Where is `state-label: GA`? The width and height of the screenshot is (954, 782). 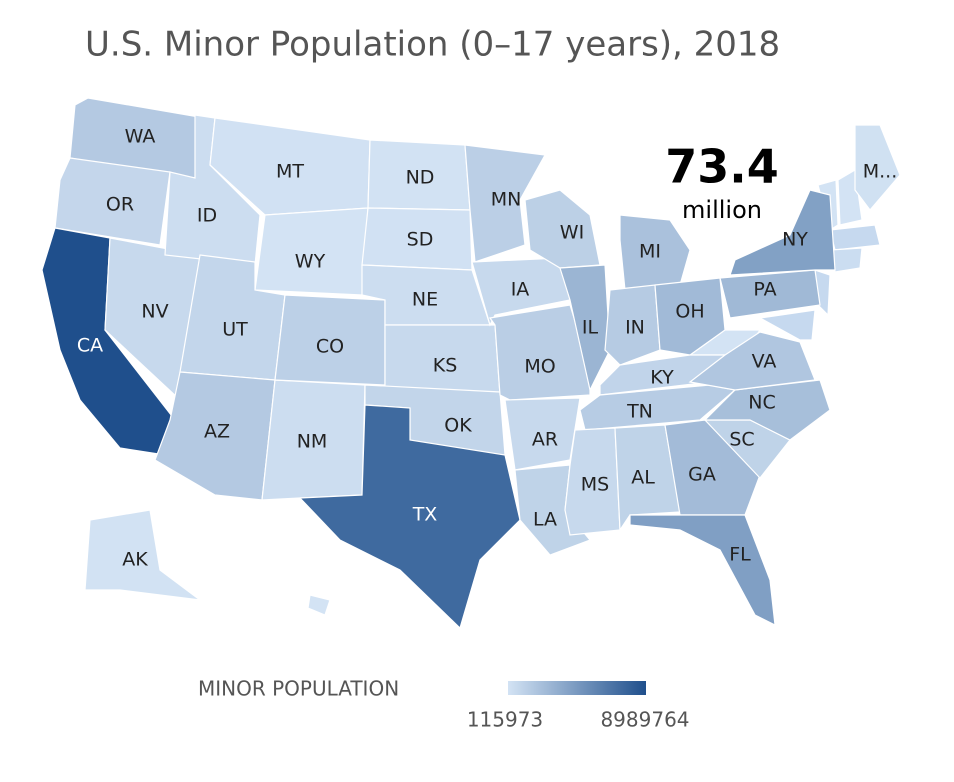
state-label: GA is located at coordinates (702, 475).